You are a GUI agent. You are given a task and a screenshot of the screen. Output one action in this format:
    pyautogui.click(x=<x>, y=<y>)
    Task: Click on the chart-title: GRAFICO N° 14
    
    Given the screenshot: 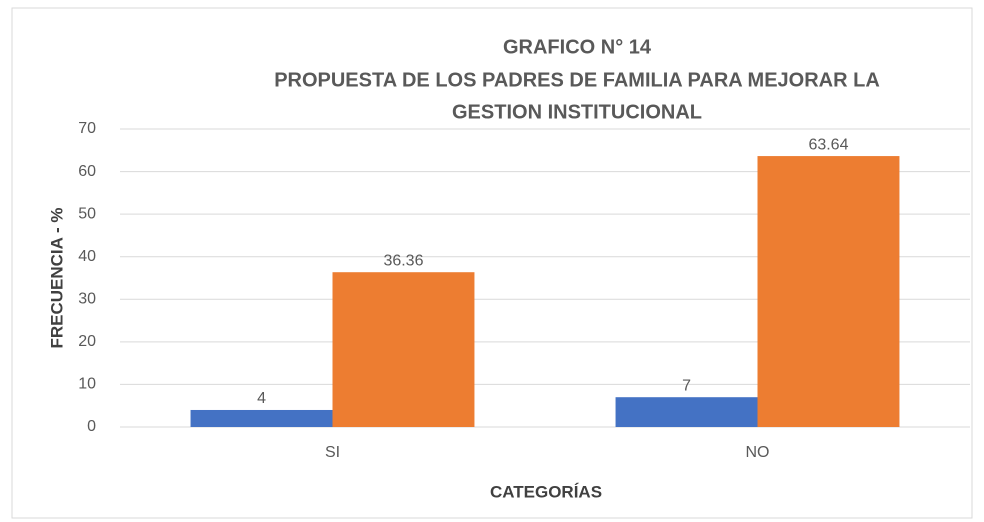 What is the action you would take?
    pyautogui.click(x=577, y=47)
    